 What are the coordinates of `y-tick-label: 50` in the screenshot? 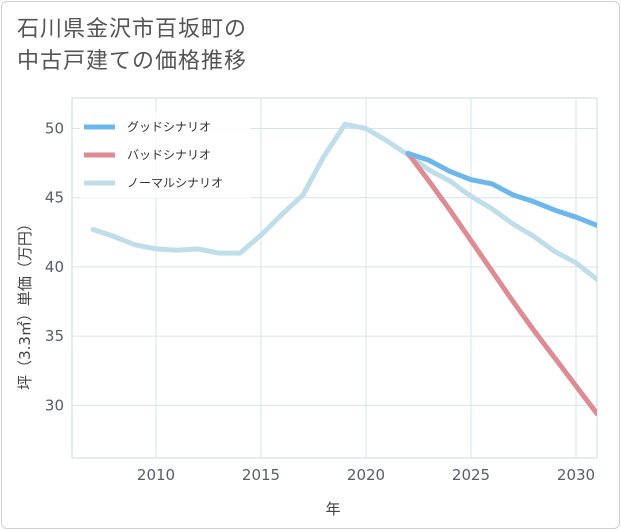 It's located at (54, 128).